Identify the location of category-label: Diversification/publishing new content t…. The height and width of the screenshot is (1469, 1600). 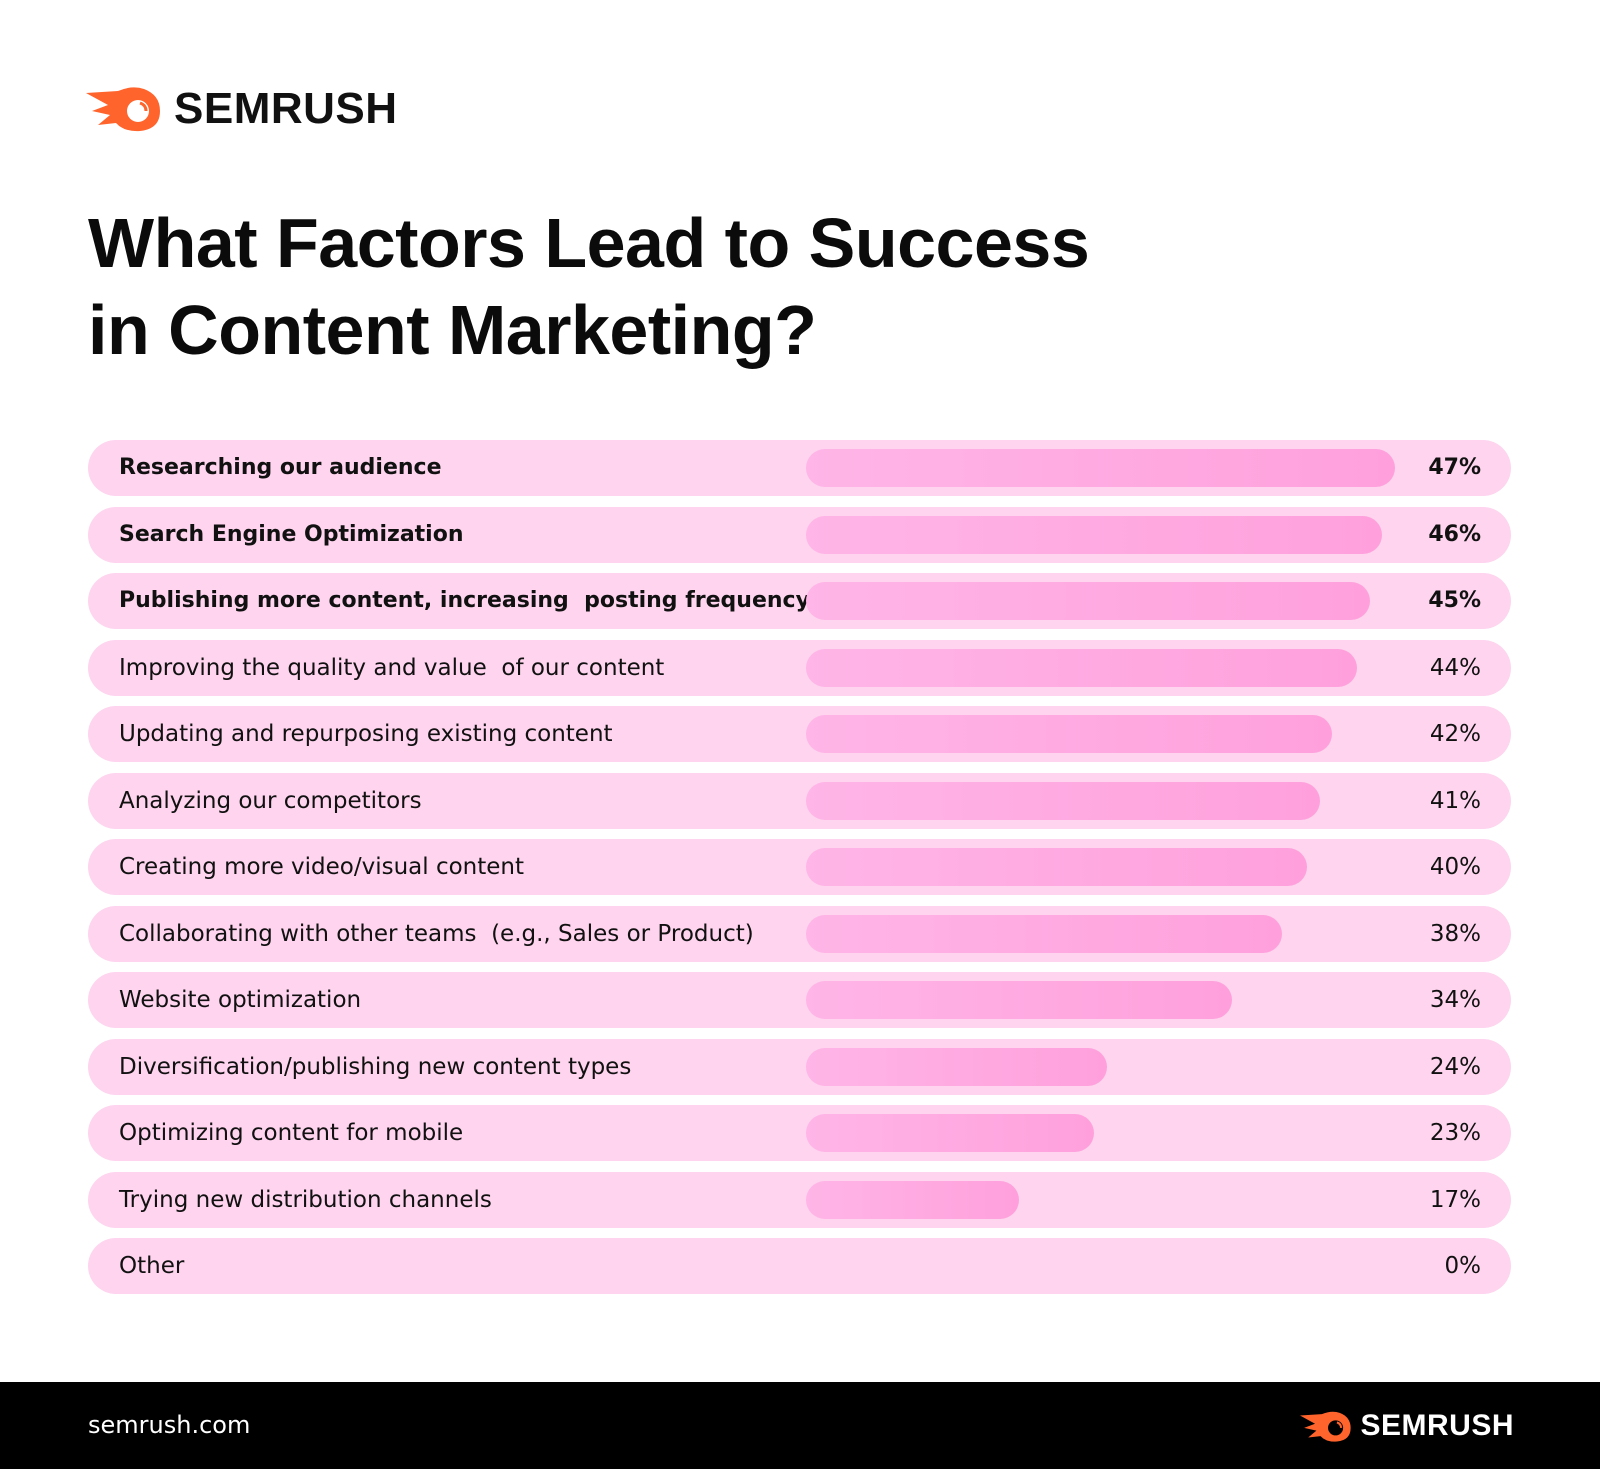
(375, 1066).